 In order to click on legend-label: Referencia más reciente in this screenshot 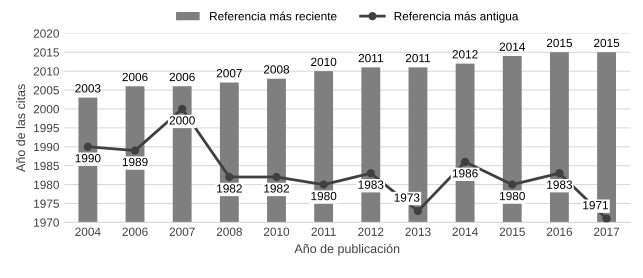, I will do `click(273, 16)`.